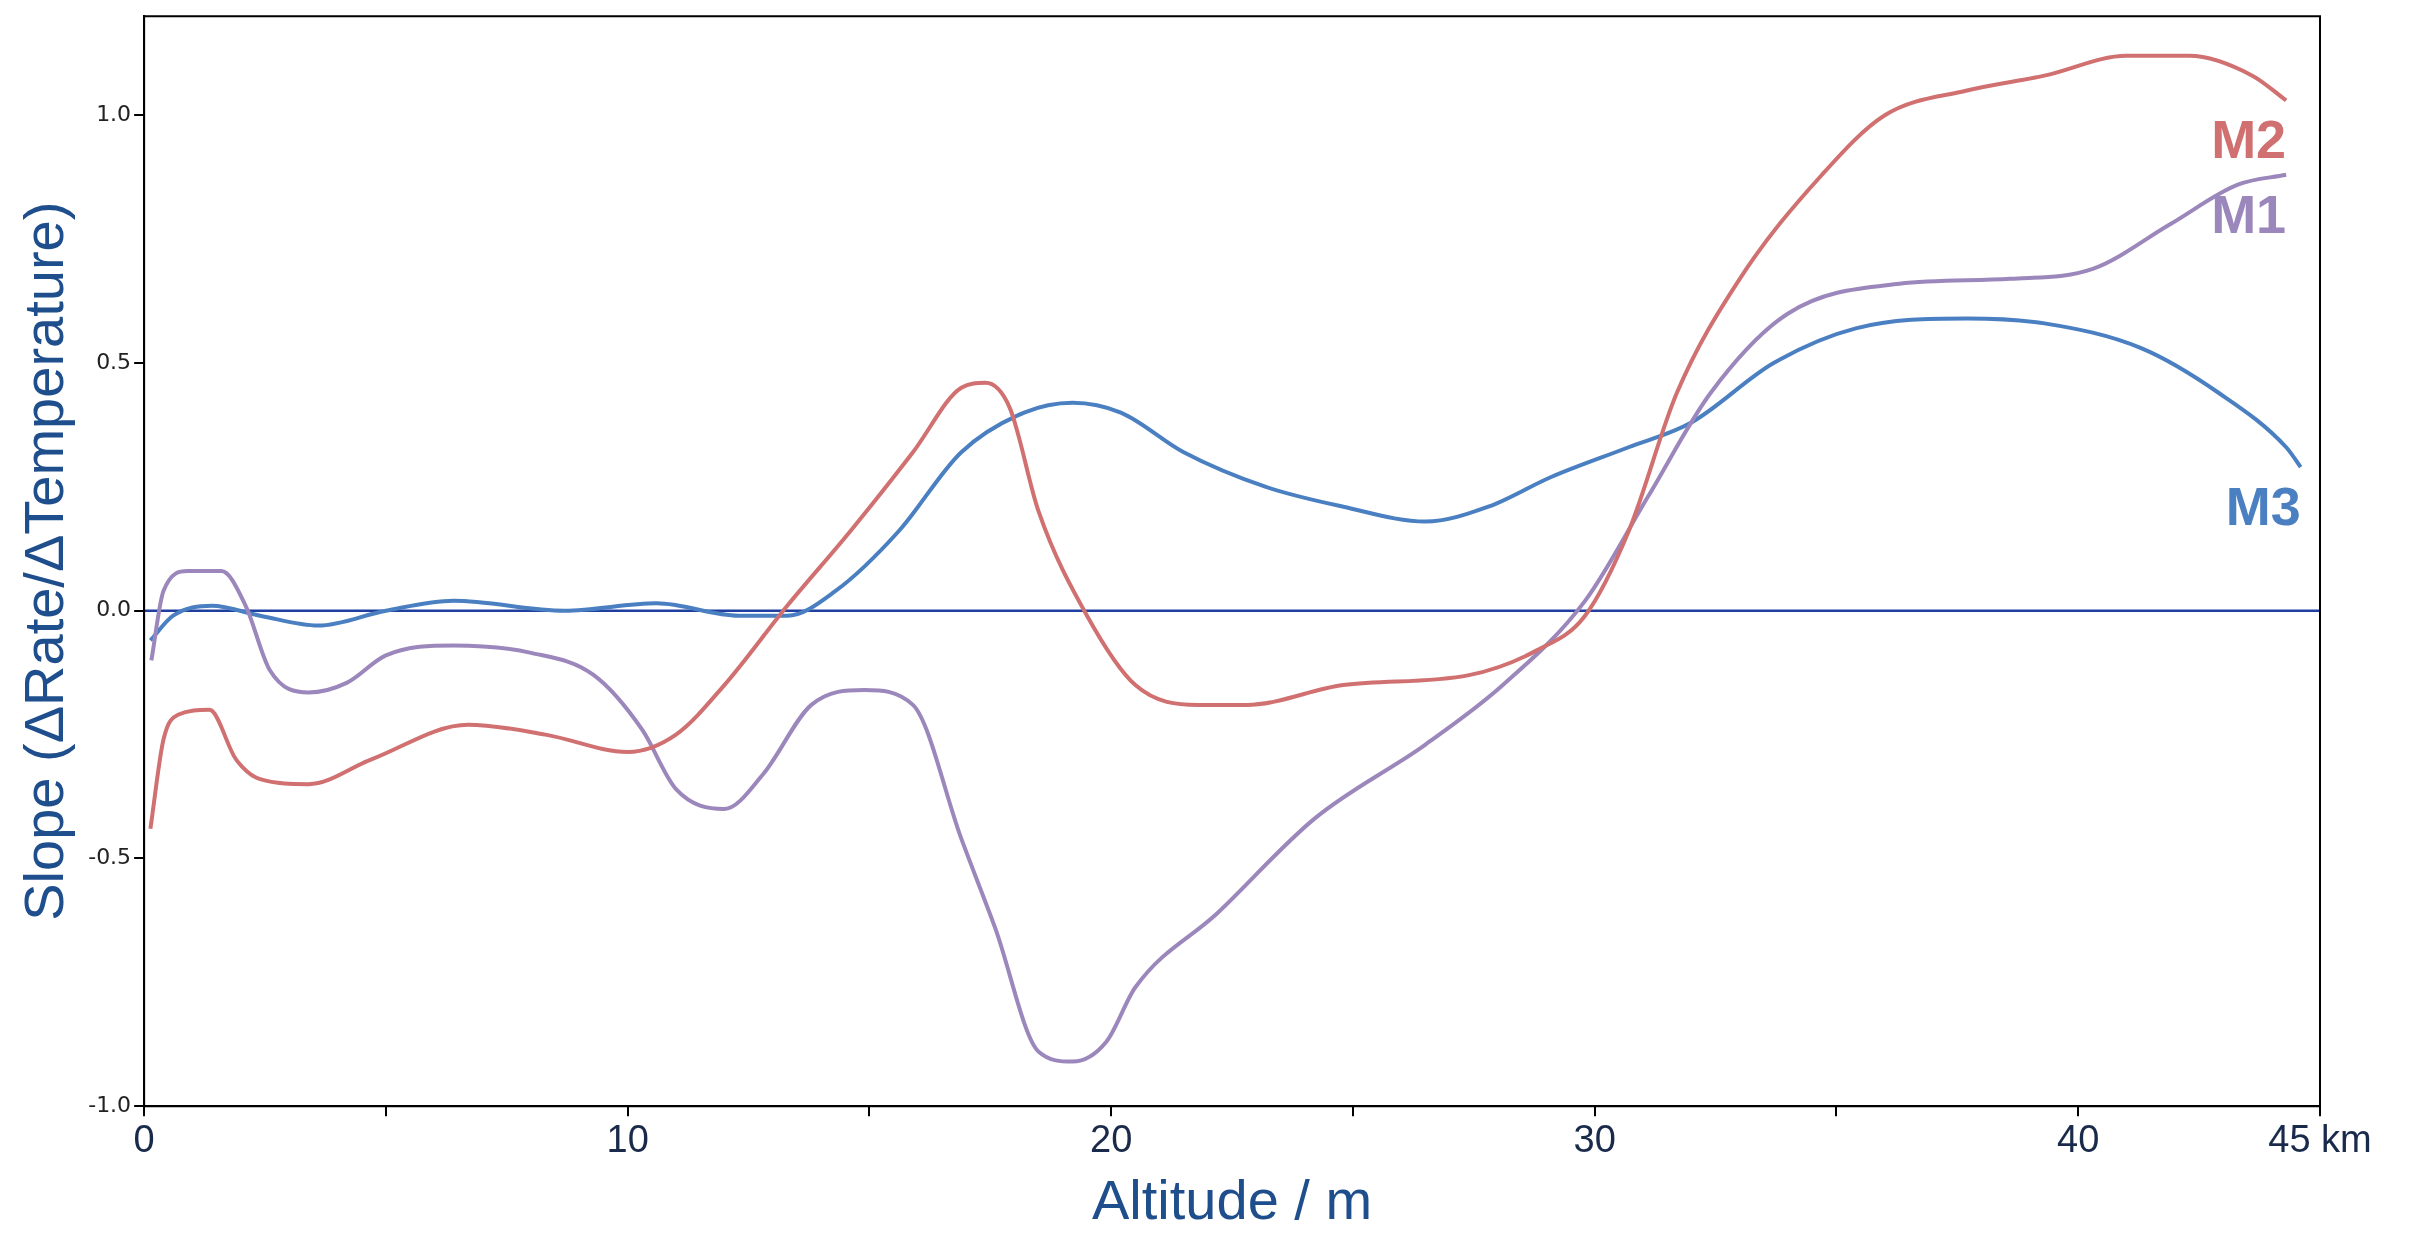 This screenshot has width=2430, height=1249. Describe the element at coordinates (627, 1139) in the screenshot. I see `x-tick-label: 10` at that location.